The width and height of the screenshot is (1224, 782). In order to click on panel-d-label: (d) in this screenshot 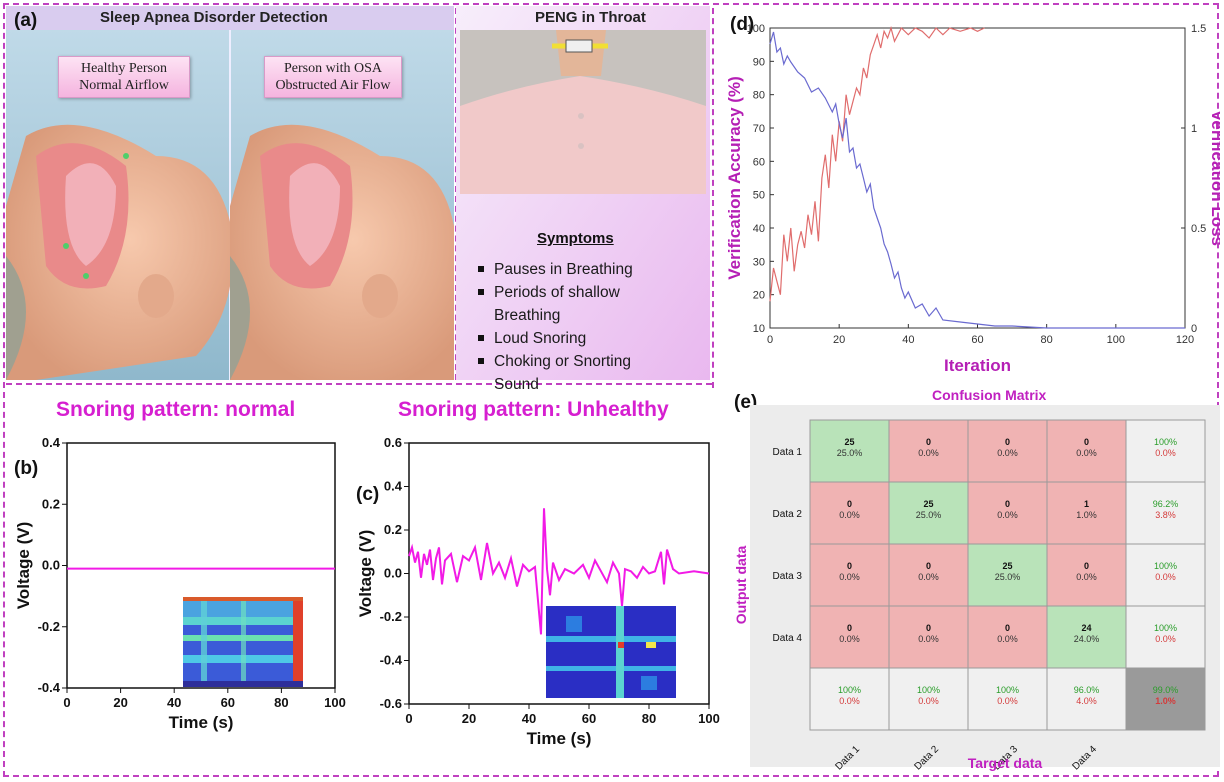, I will do `click(742, 24)`.